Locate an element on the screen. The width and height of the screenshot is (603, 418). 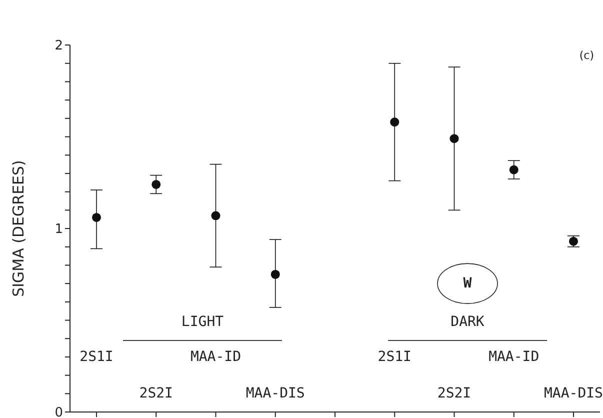
annotation: (c) is located at coordinates (586, 55).